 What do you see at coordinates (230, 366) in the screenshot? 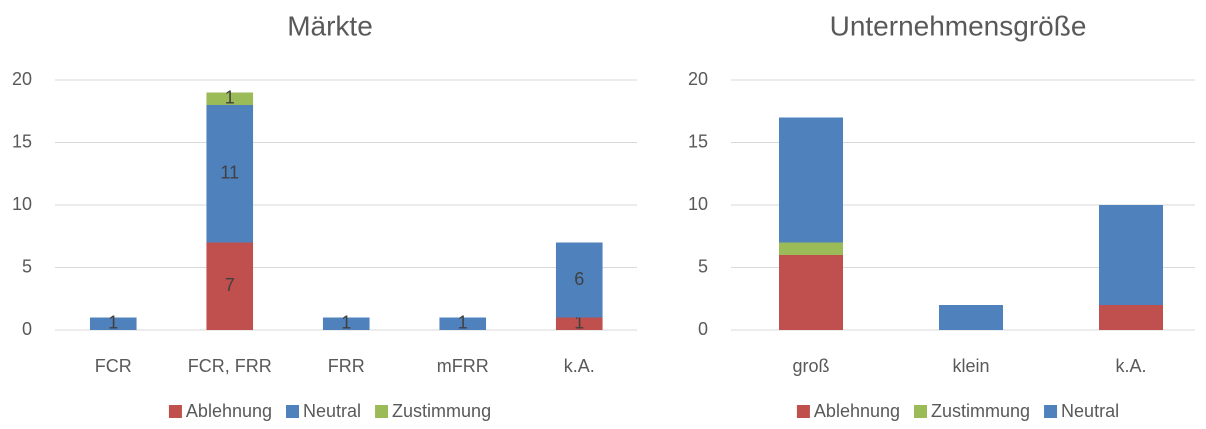
I see `x-tick-label: FCR, FRR` at bounding box center [230, 366].